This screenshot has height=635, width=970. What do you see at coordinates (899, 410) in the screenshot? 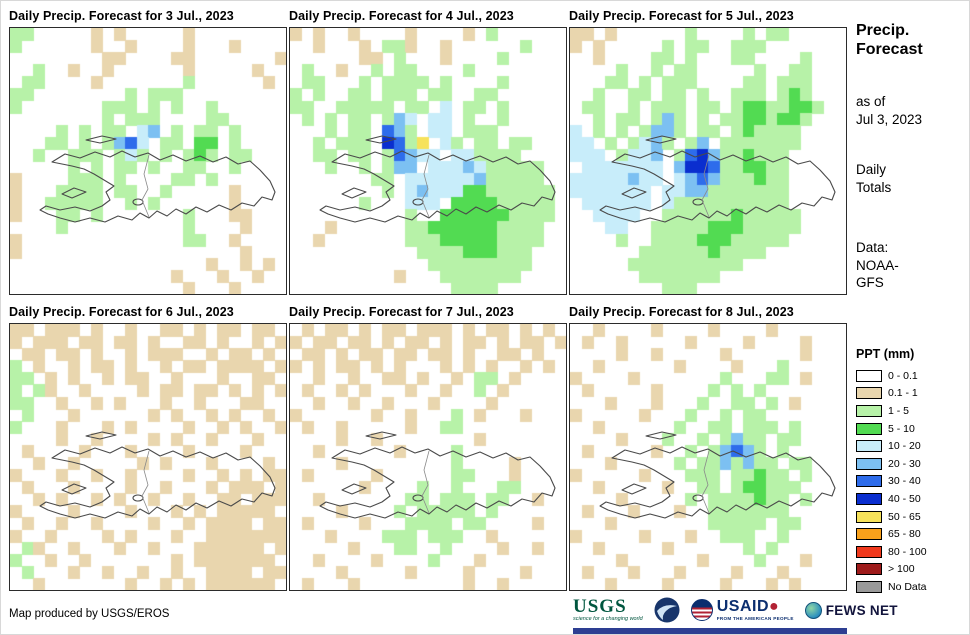
I see `legend-label: 1 - 5` at bounding box center [899, 410].